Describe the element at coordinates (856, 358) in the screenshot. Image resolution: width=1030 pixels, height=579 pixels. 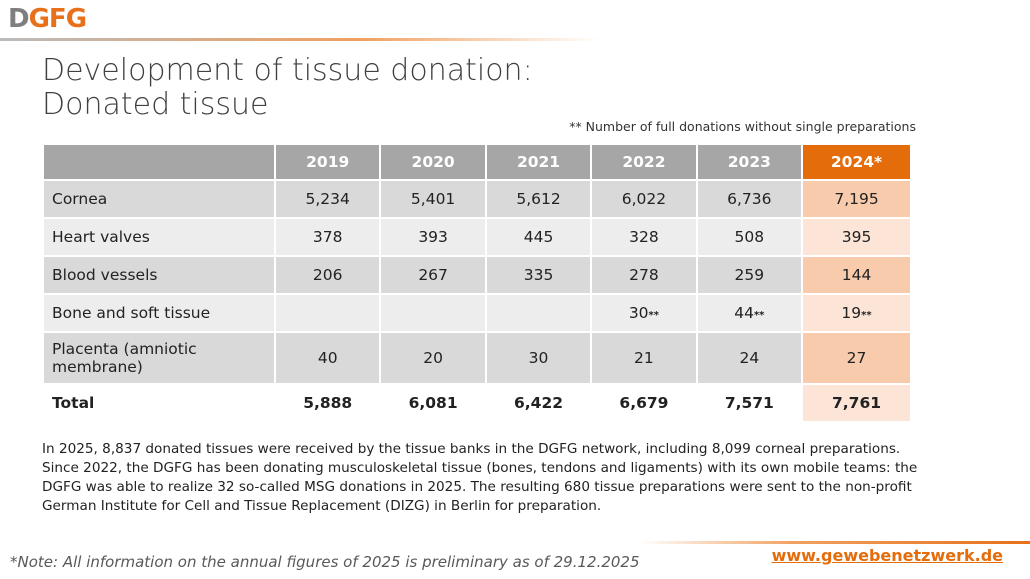
I see `cell: 27` at that location.